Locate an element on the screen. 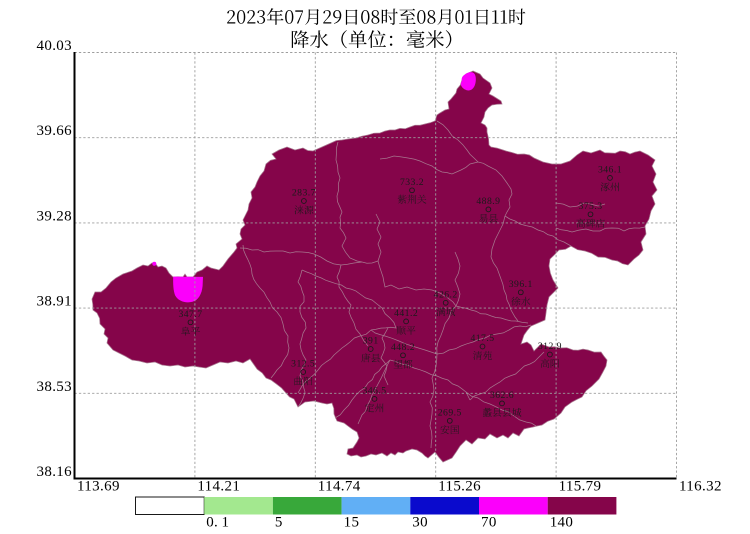 This screenshot has width=750, height=534. svg-text: 114.21 is located at coordinates (218, 487).